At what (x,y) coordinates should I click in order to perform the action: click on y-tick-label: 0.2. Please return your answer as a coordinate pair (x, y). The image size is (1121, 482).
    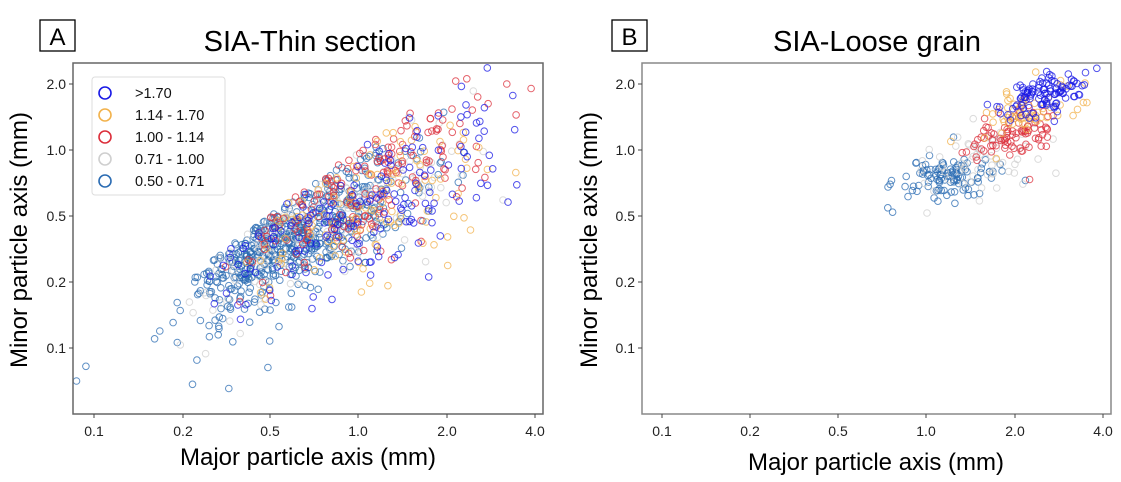
    Looking at the image, I should click on (626, 282).